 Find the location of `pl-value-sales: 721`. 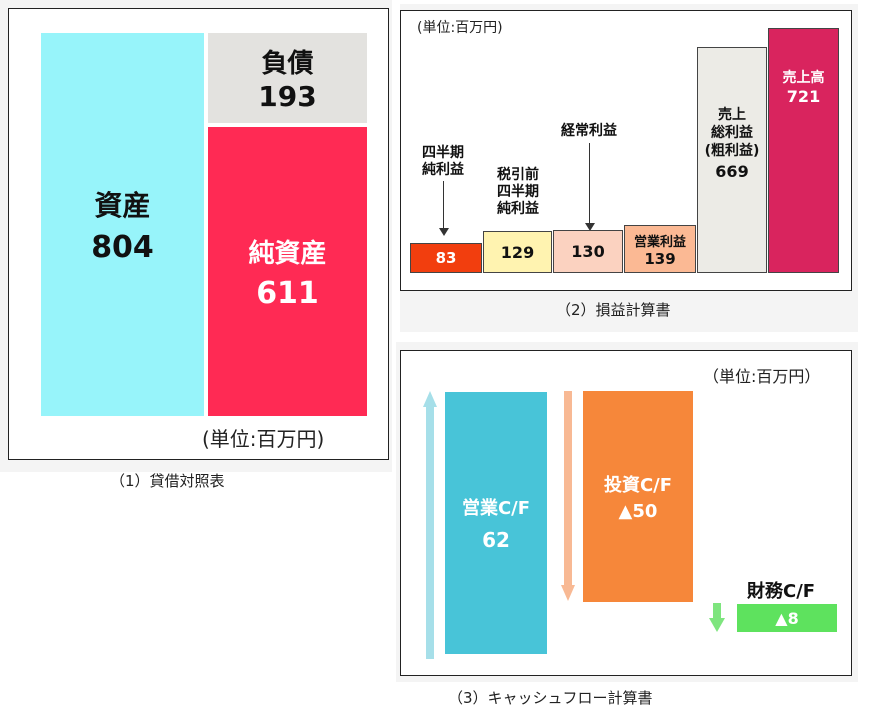

pl-value-sales: 721 is located at coordinates (803, 96).